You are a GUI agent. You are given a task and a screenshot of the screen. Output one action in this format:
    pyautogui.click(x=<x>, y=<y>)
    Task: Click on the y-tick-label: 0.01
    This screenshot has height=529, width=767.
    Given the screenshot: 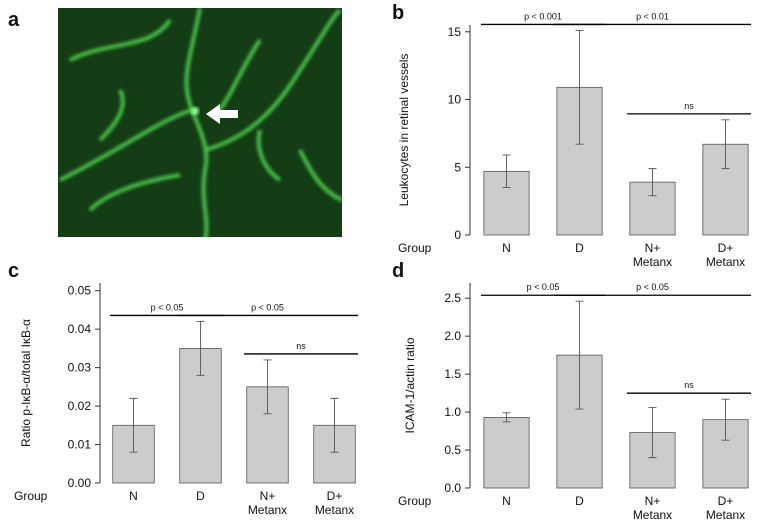 What is the action you would take?
    pyautogui.click(x=80, y=445)
    